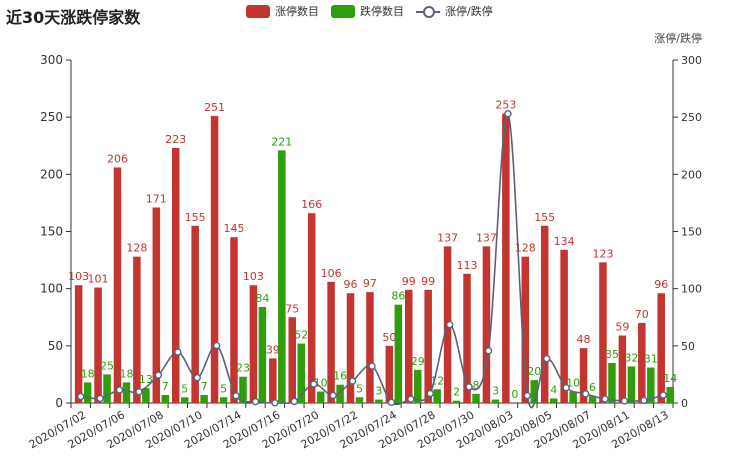 The image size is (750, 463). Describe the element at coordinates (51, 289) in the screenshot. I see `y-tick-label-left: 100` at that location.